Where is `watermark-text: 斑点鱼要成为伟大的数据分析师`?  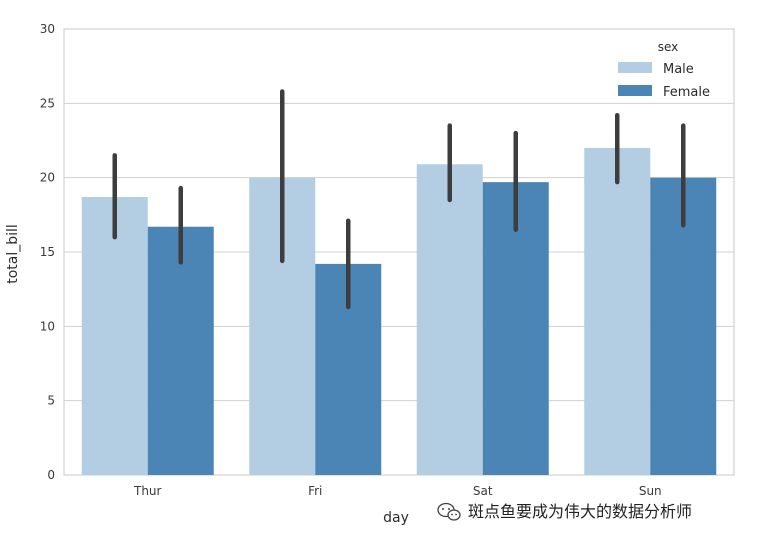 watermark-text: 斑点鱼要成为伟大的数据分析师 is located at coordinates (580, 511).